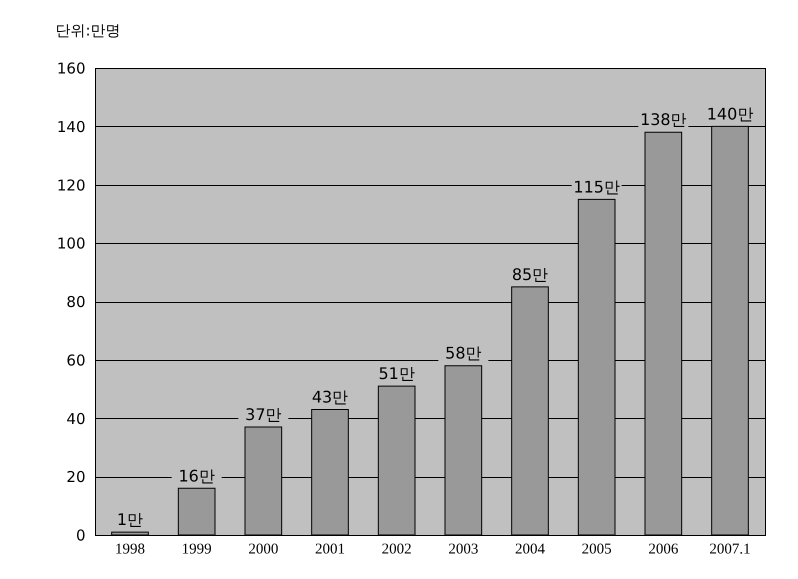  Describe the element at coordinates (130, 550) in the screenshot. I see `x-tick-label: 1998` at that location.